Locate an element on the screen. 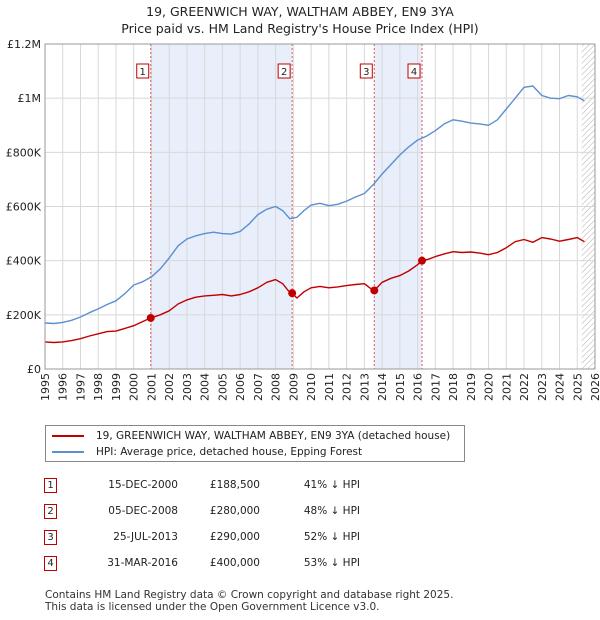 The width and height of the screenshot is (600, 620). sale-hpi-diff: 53% ↓ HPI is located at coordinates (331, 563).